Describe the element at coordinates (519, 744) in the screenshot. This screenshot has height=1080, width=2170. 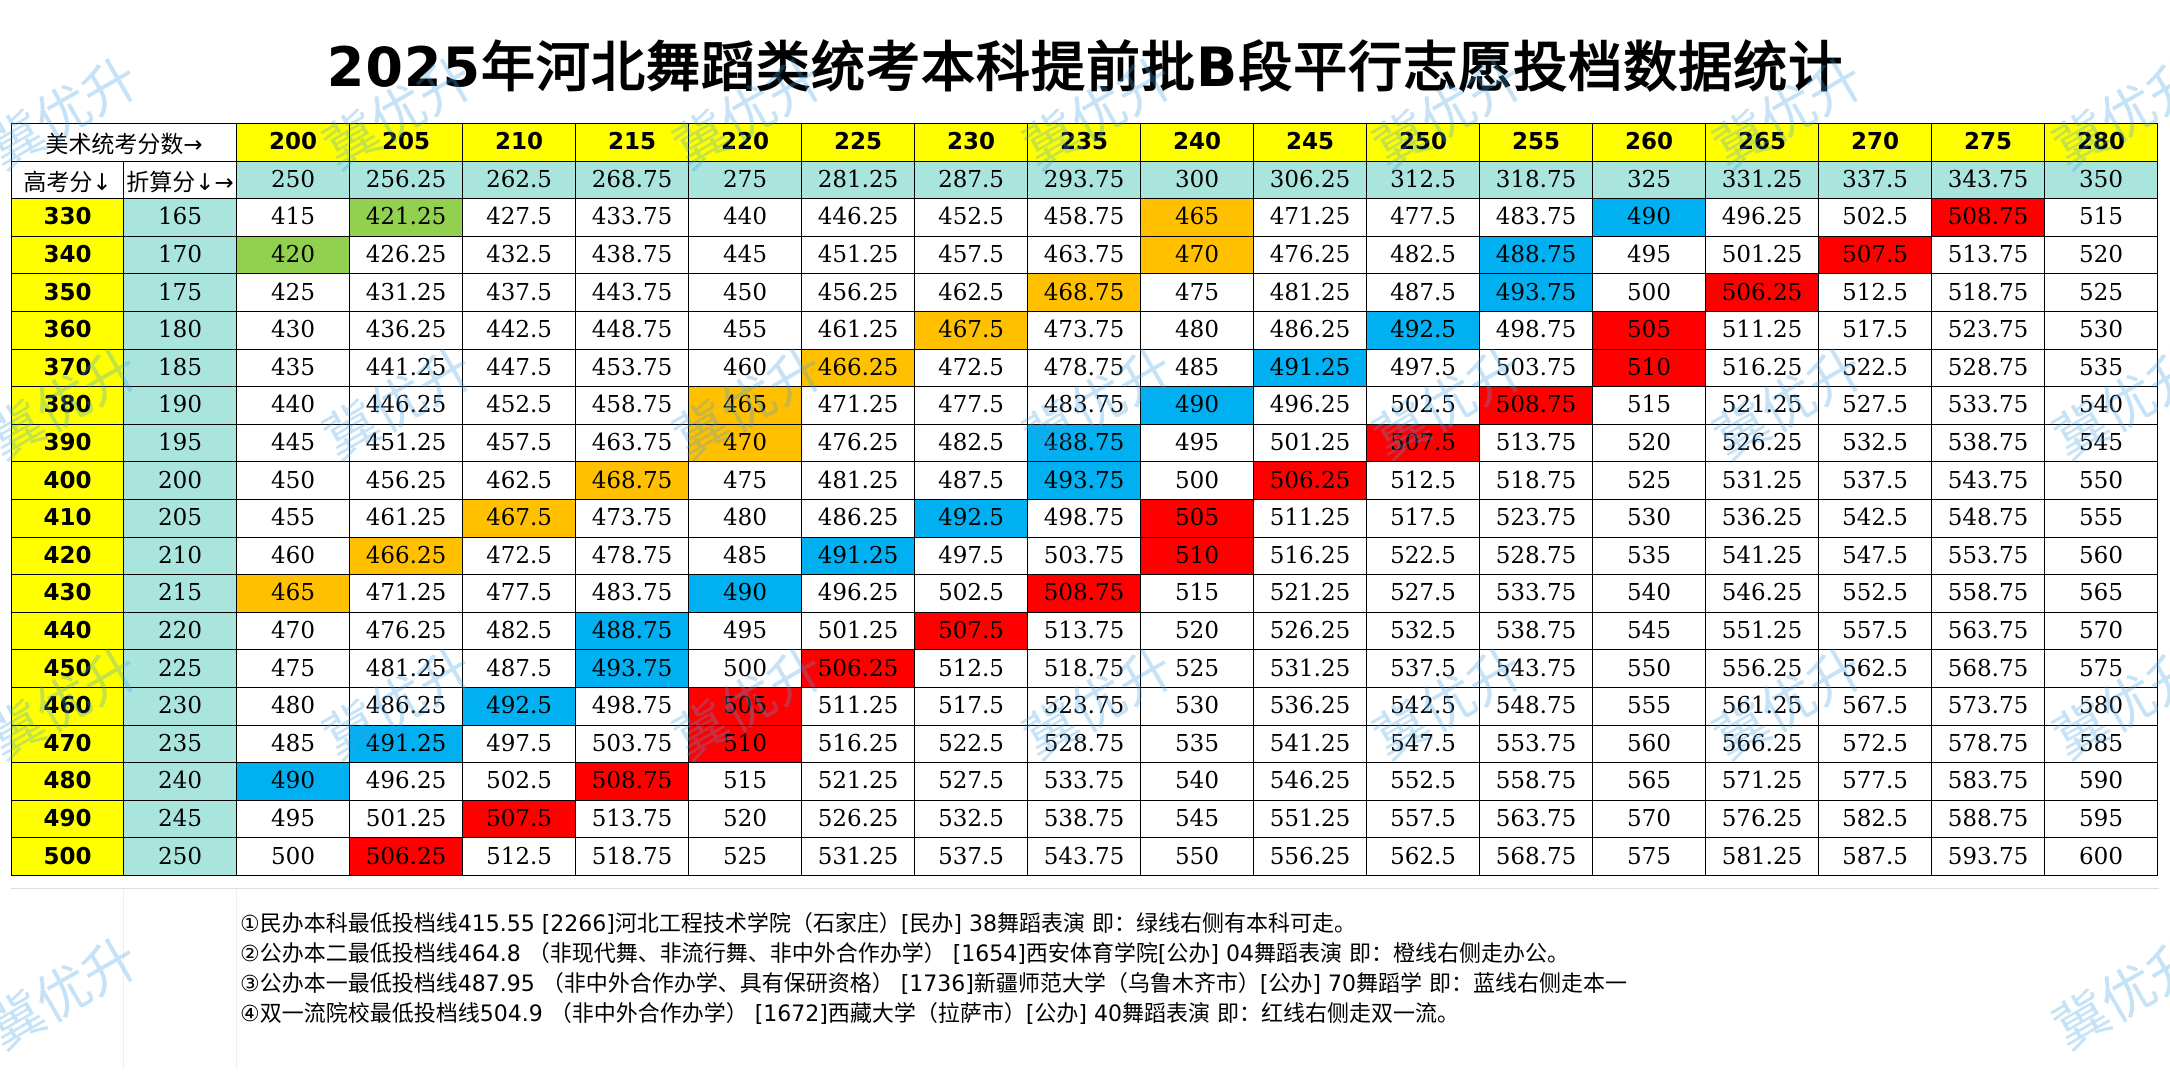
I see `total-score-cell: 497.5` at that location.